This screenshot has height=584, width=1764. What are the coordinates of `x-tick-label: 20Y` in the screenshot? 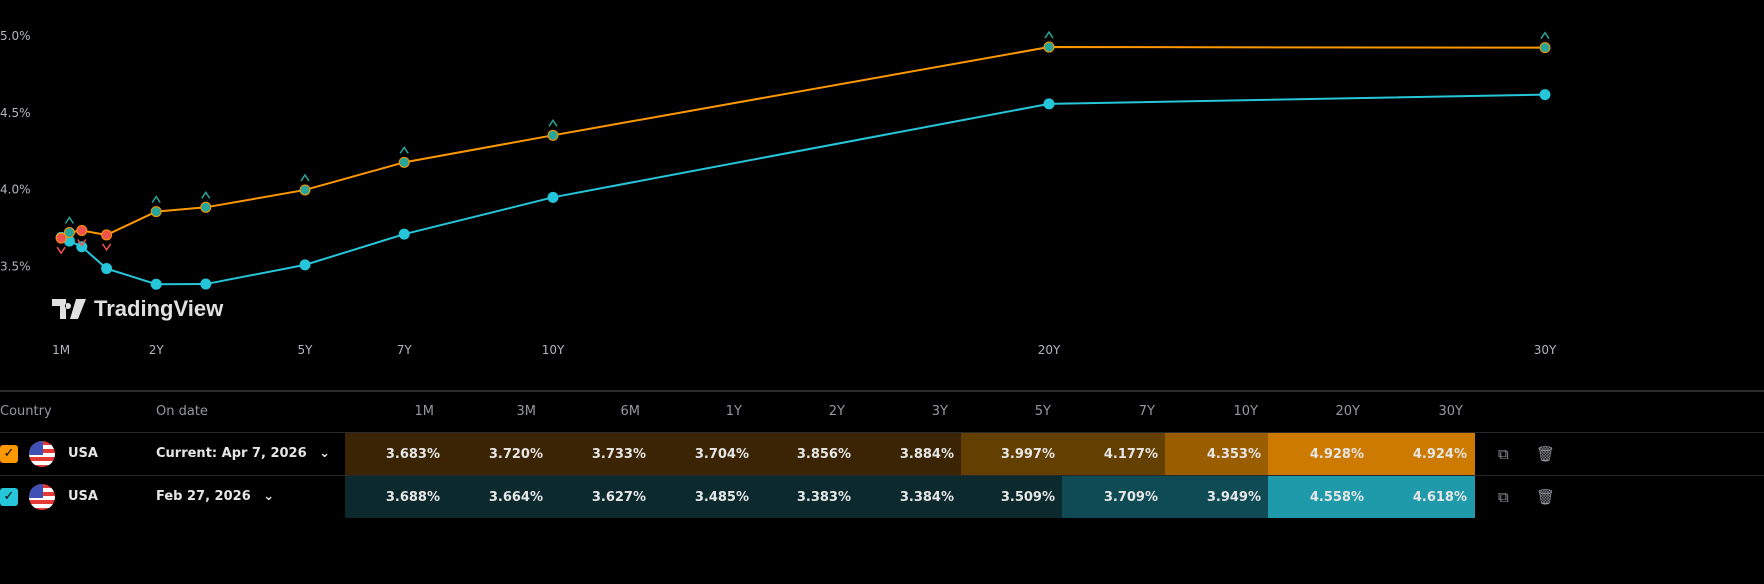 It's located at (1049, 350).